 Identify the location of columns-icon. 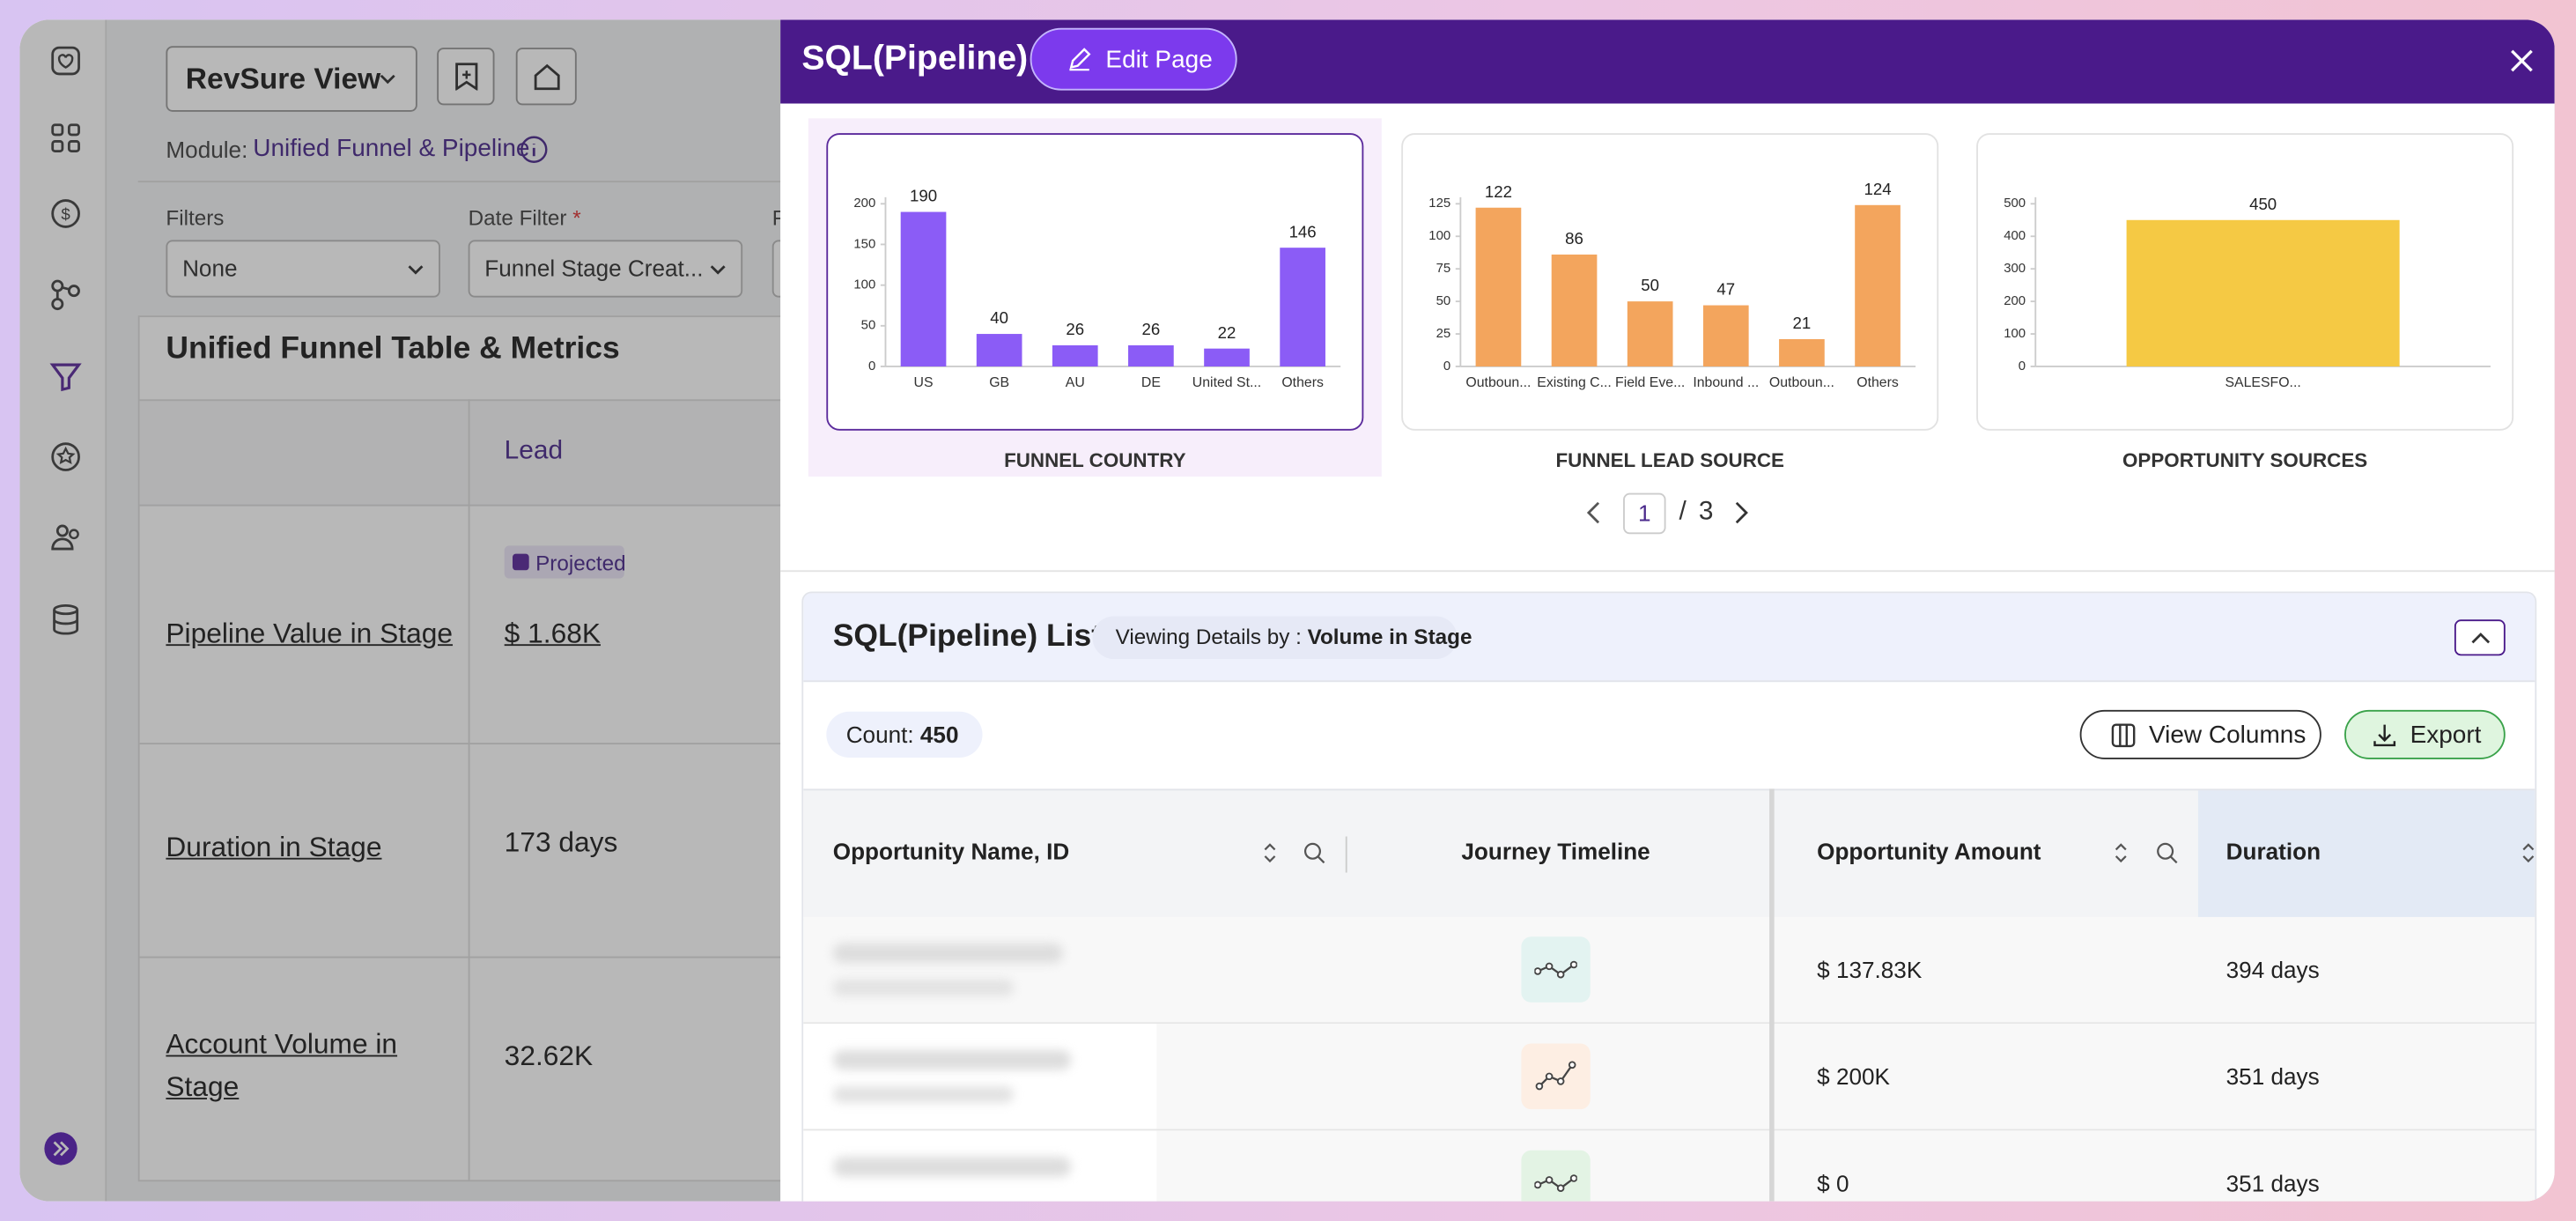
(2123, 735).